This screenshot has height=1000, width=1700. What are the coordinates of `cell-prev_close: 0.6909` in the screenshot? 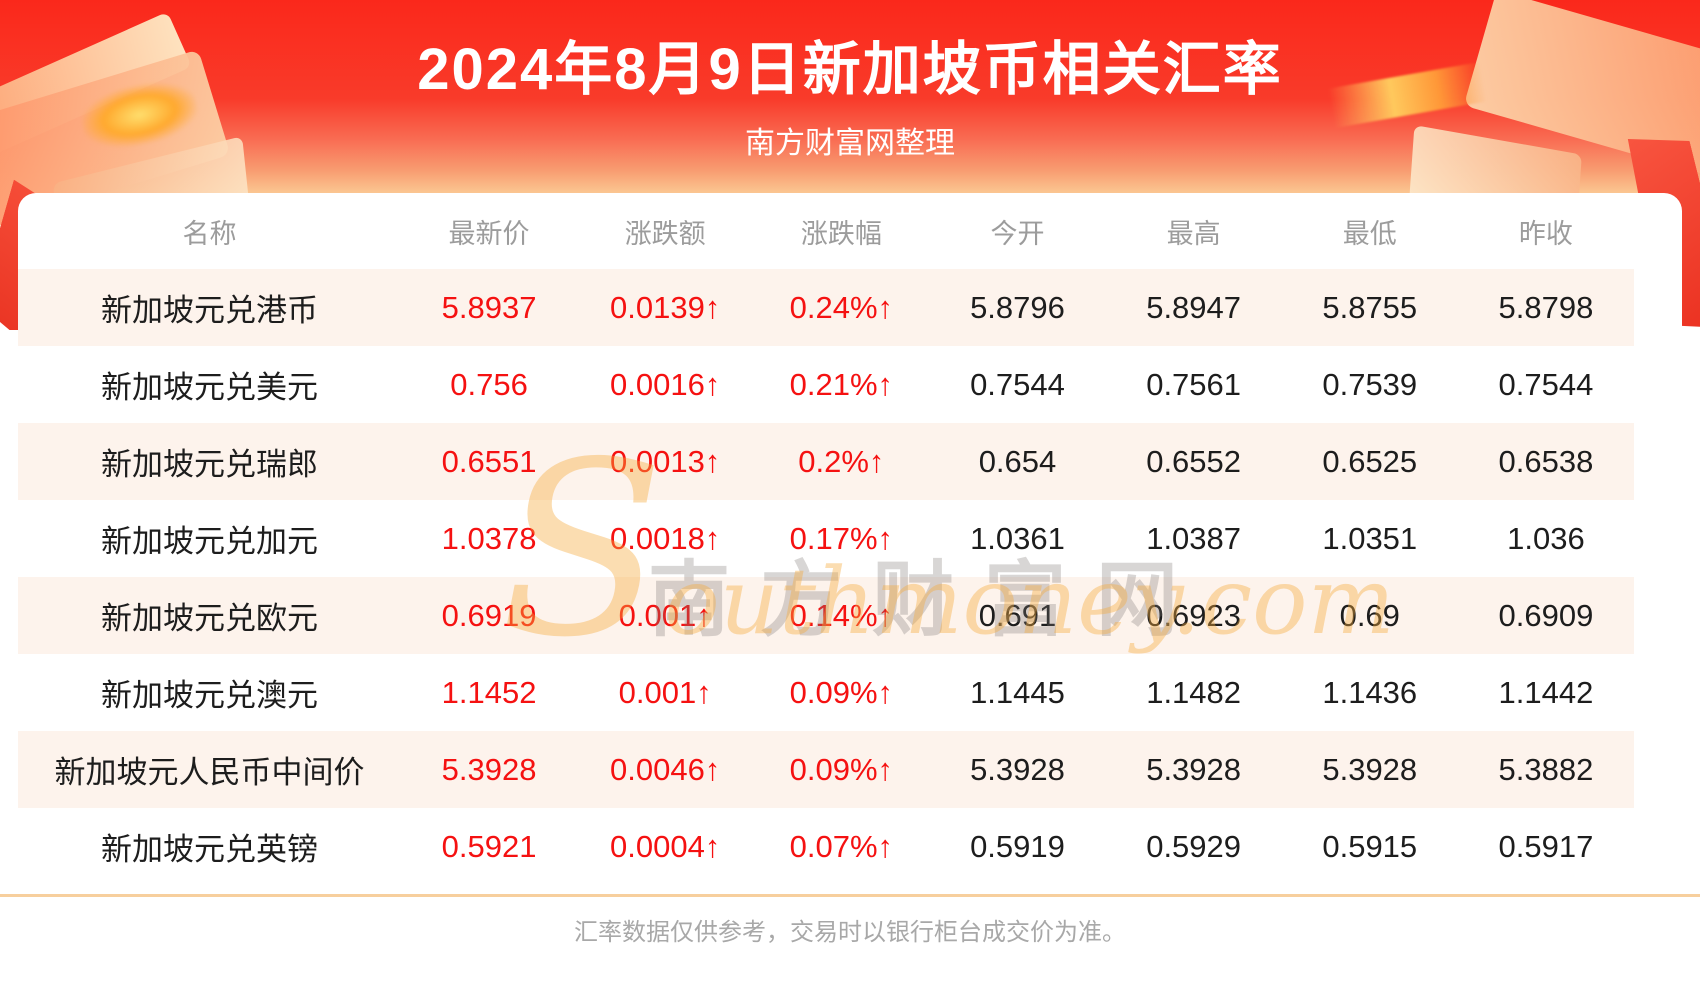 It's located at (1545, 615).